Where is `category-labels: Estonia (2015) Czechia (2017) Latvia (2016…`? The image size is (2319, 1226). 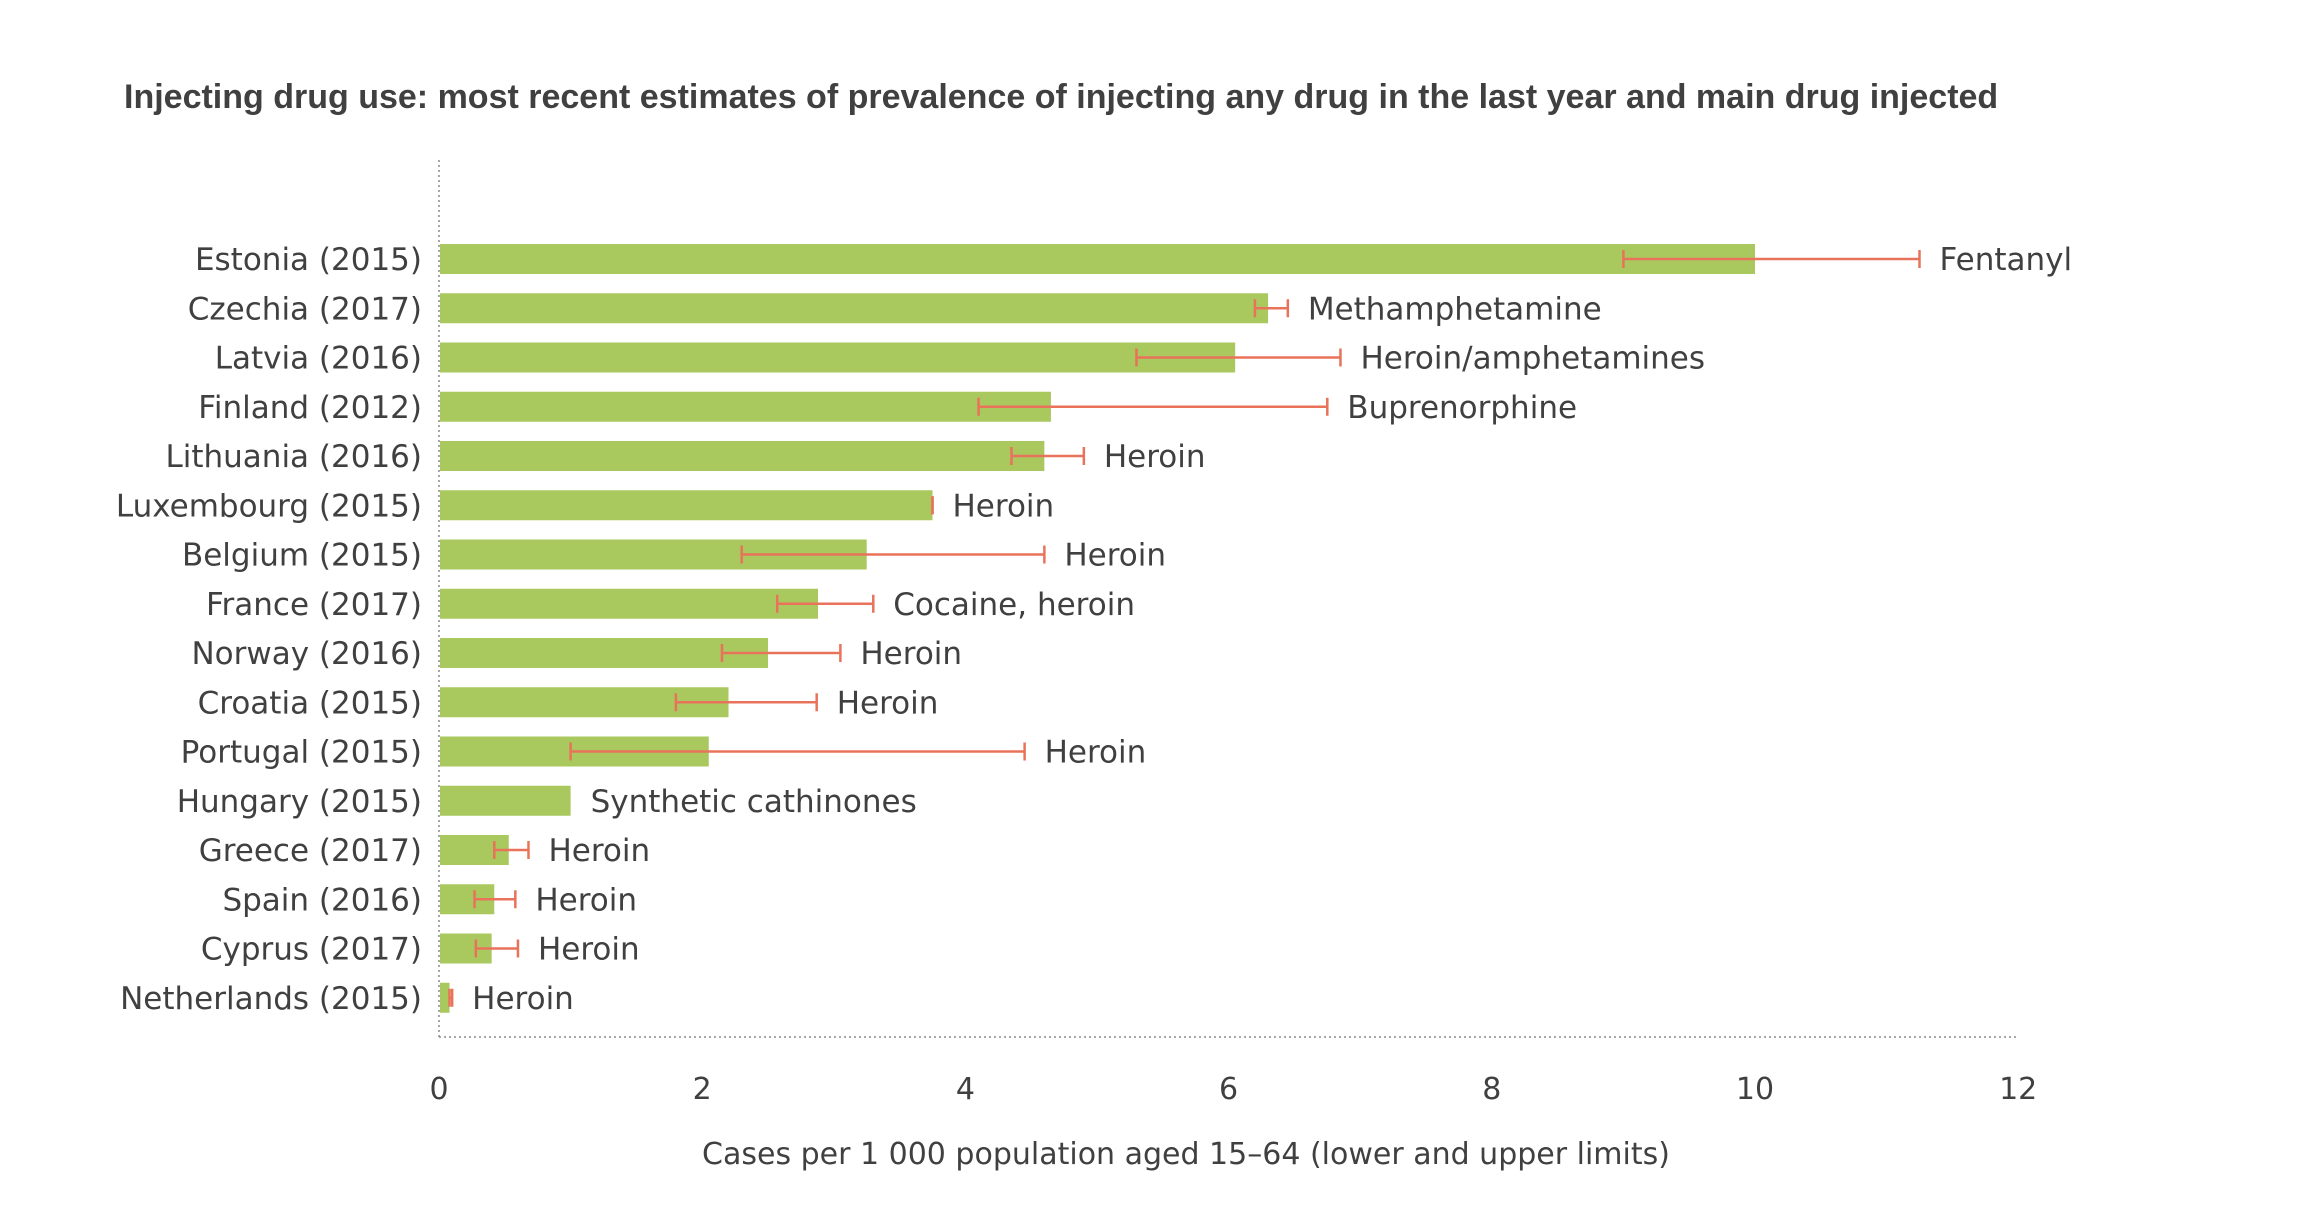 category-labels: Estonia (2015) Czechia (2017) Latvia (2016… is located at coordinates (269, 629).